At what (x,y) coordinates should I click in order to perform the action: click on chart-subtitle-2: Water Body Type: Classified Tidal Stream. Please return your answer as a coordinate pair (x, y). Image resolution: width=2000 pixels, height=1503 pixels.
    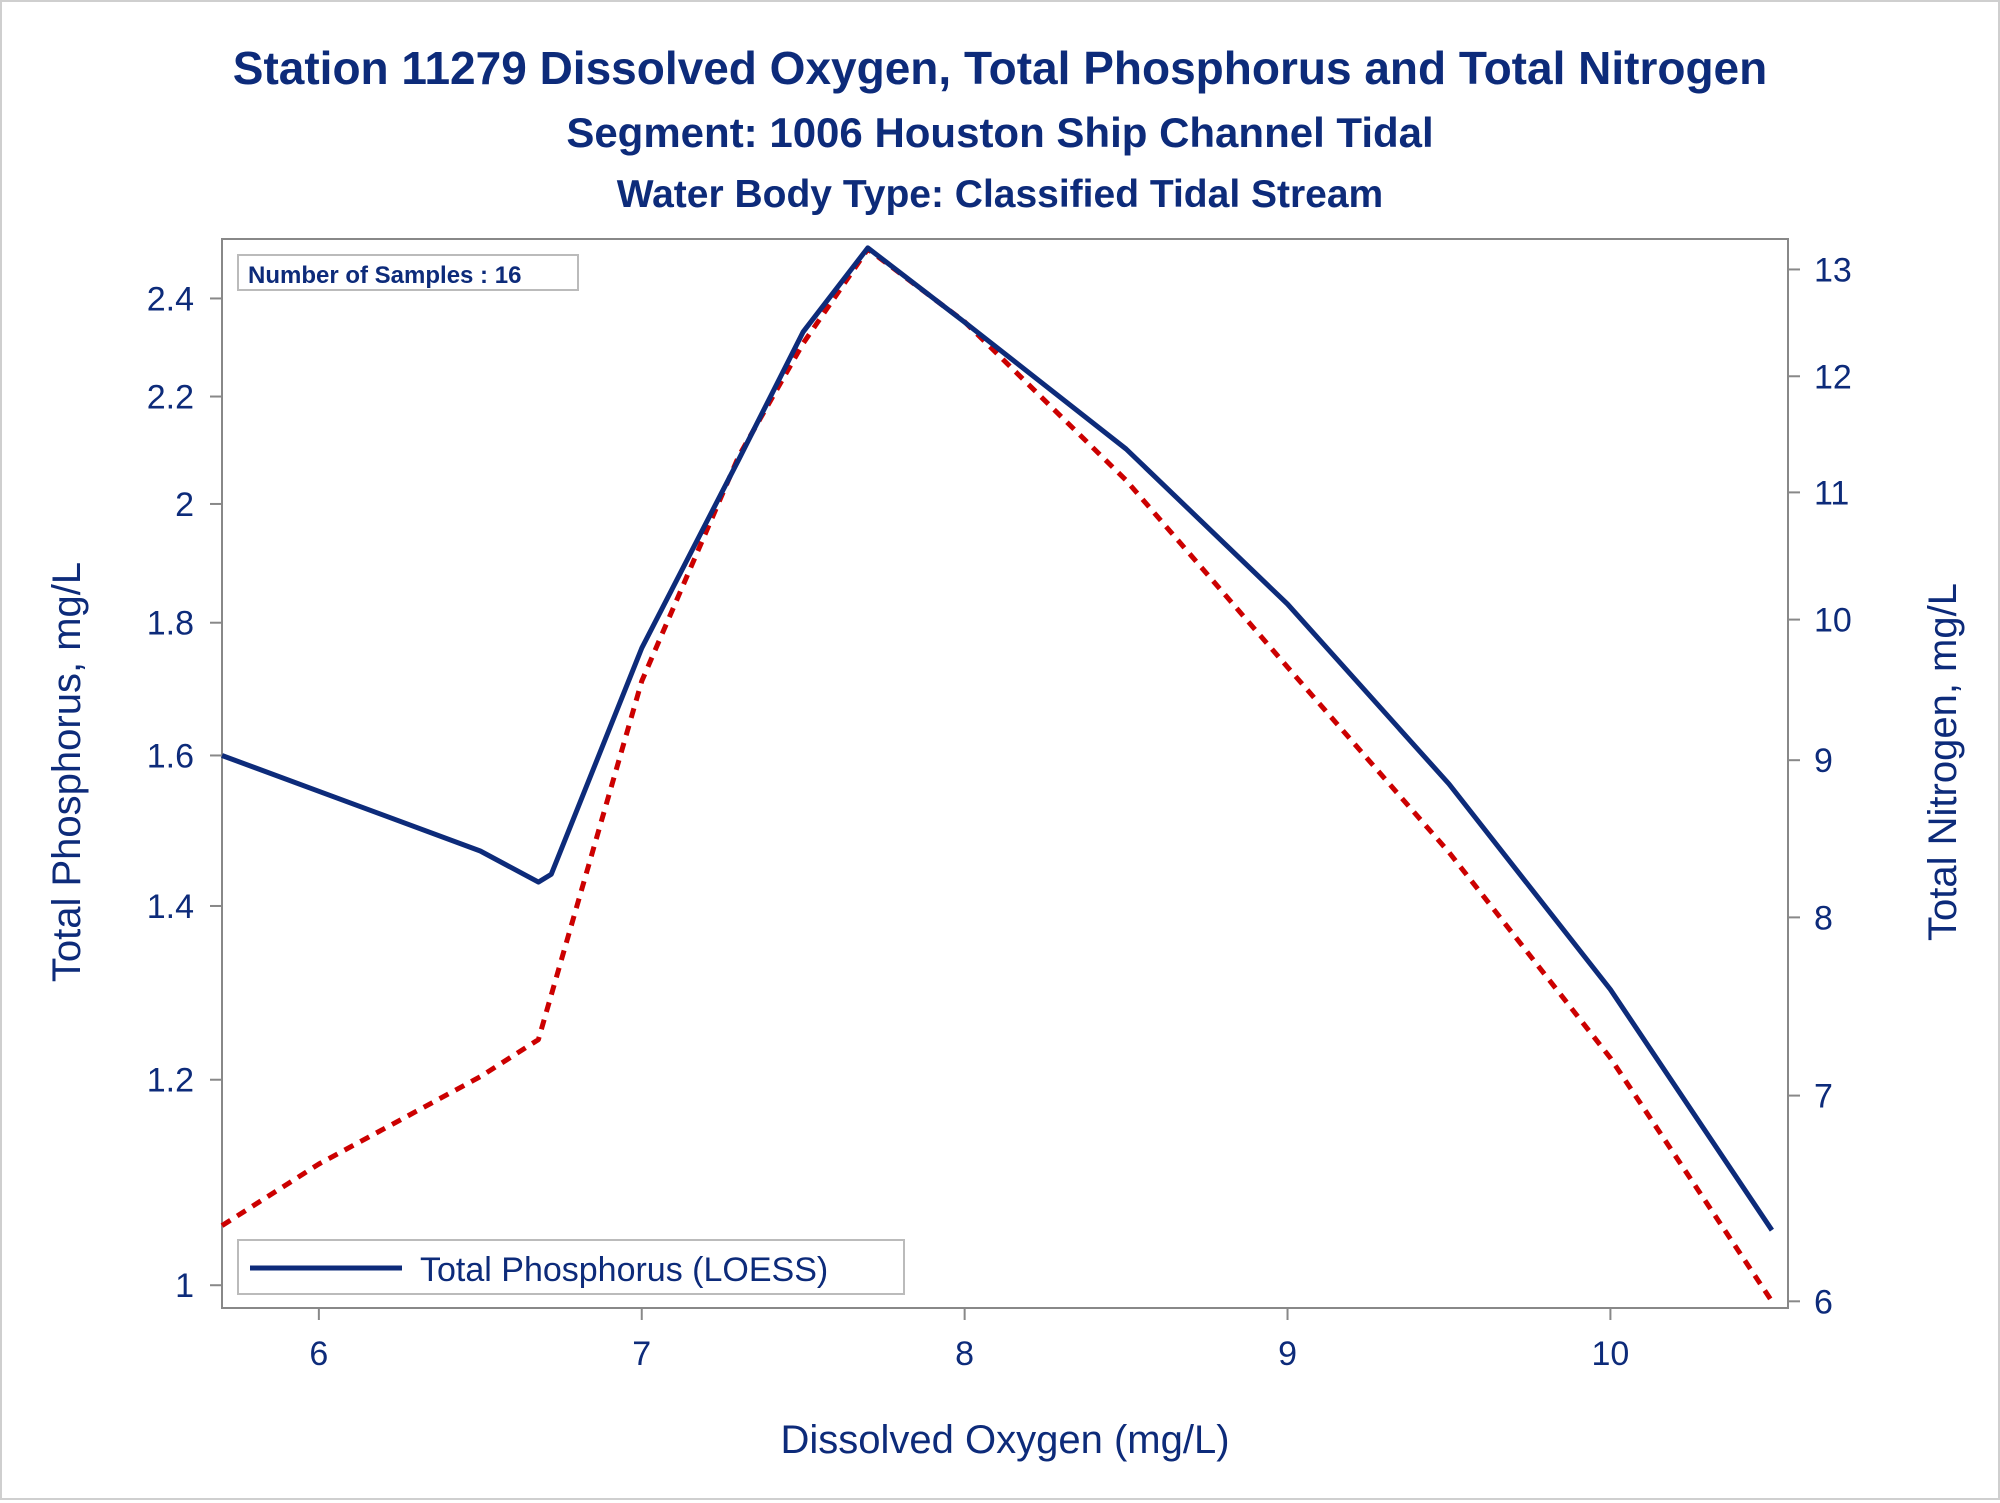
    Looking at the image, I should click on (1000, 194).